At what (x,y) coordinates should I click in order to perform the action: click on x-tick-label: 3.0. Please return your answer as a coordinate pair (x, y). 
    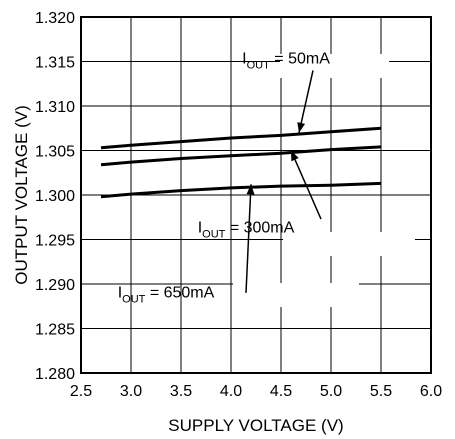
    Looking at the image, I should click on (131, 391).